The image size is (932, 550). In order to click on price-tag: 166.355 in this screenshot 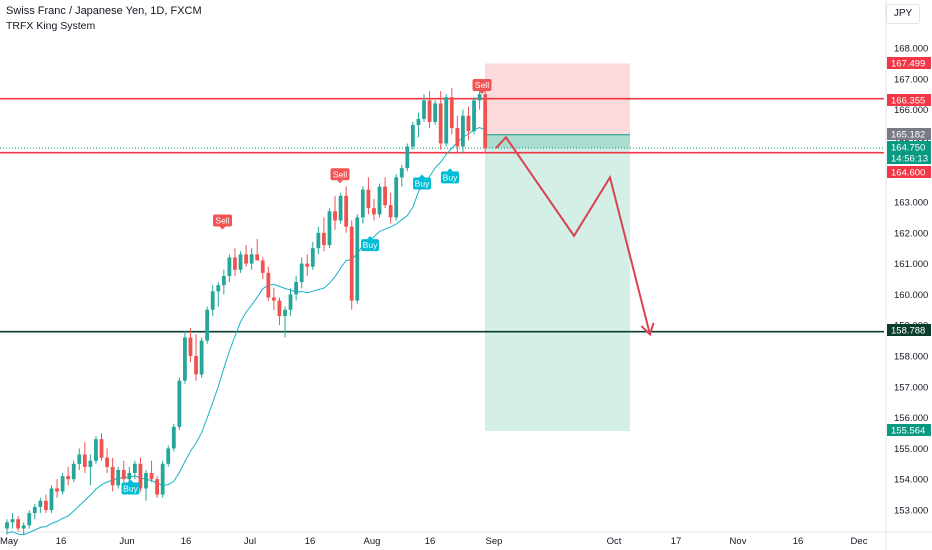, I will do `click(909, 100)`.